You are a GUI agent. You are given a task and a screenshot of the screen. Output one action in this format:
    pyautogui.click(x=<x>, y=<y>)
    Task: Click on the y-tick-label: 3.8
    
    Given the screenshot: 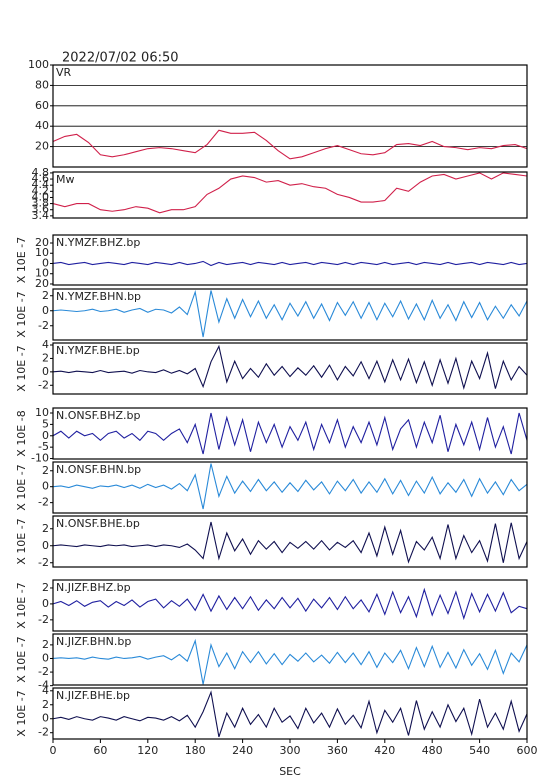 What is the action you would take?
    pyautogui.click(x=41, y=203)
    